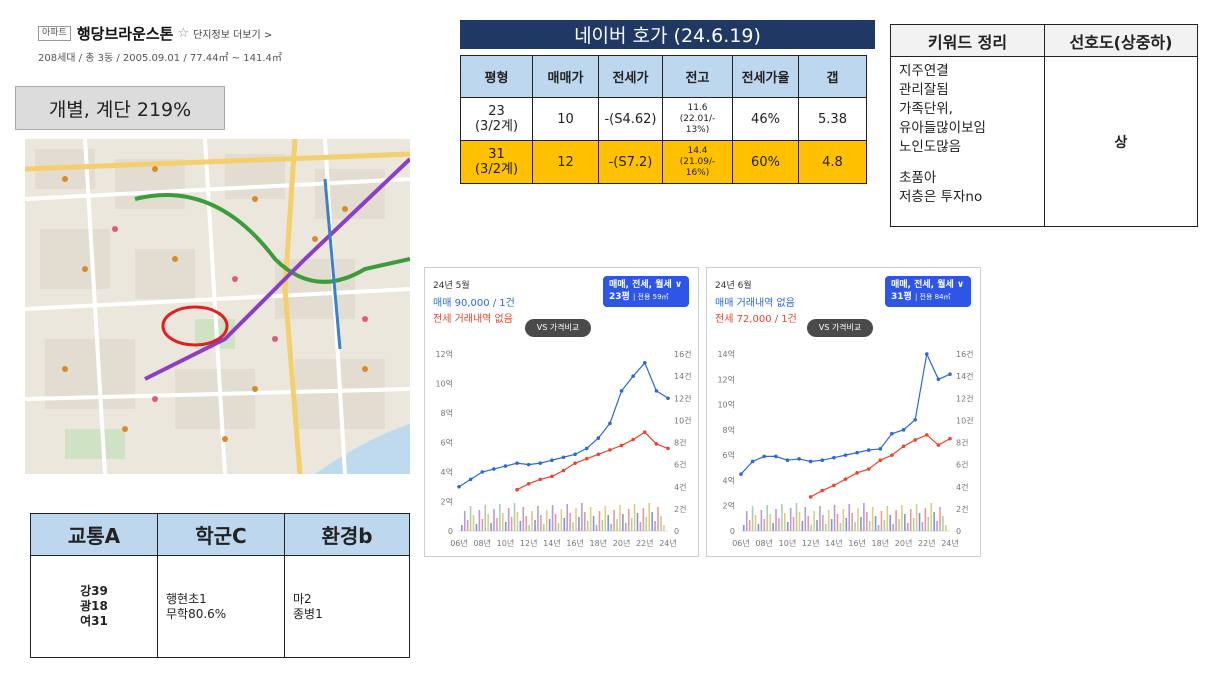  I want to click on keyword-item: 유아들많이보임, so click(942, 128).